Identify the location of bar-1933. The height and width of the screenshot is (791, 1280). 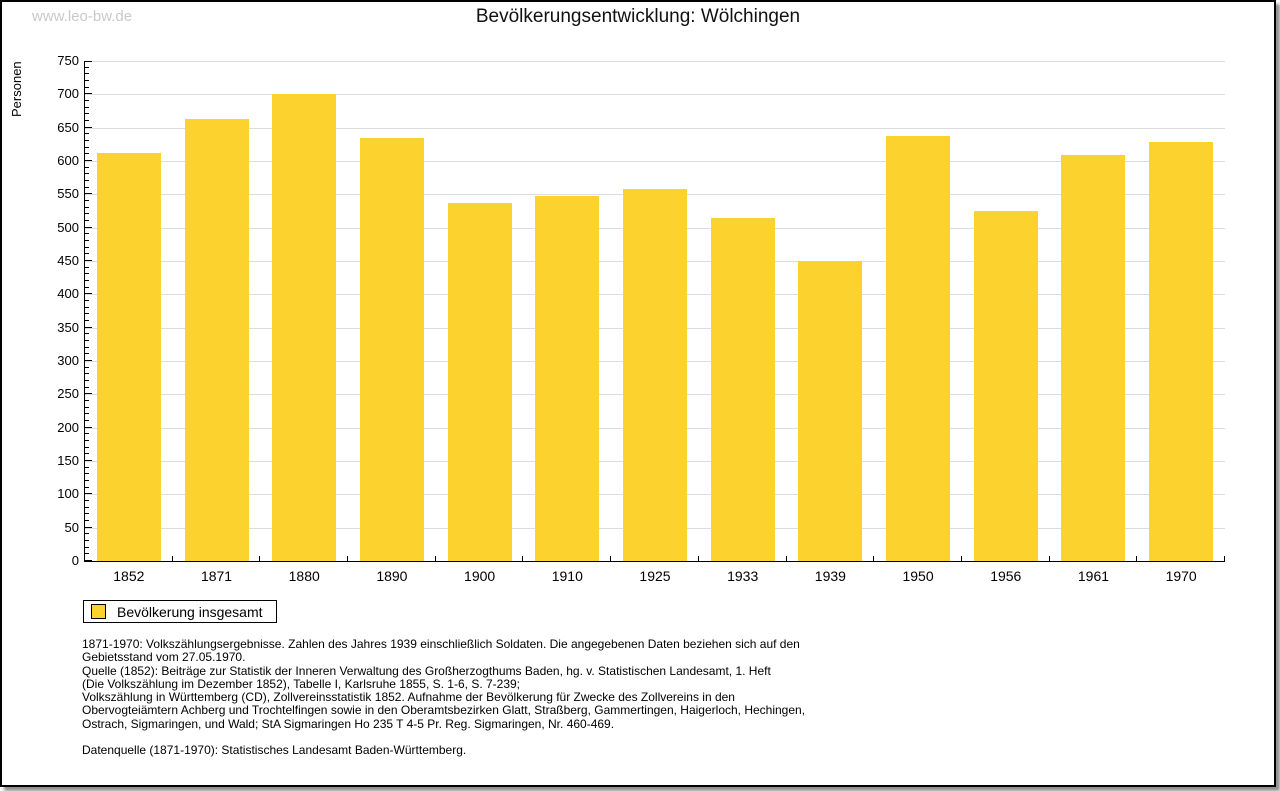
(742, 389).